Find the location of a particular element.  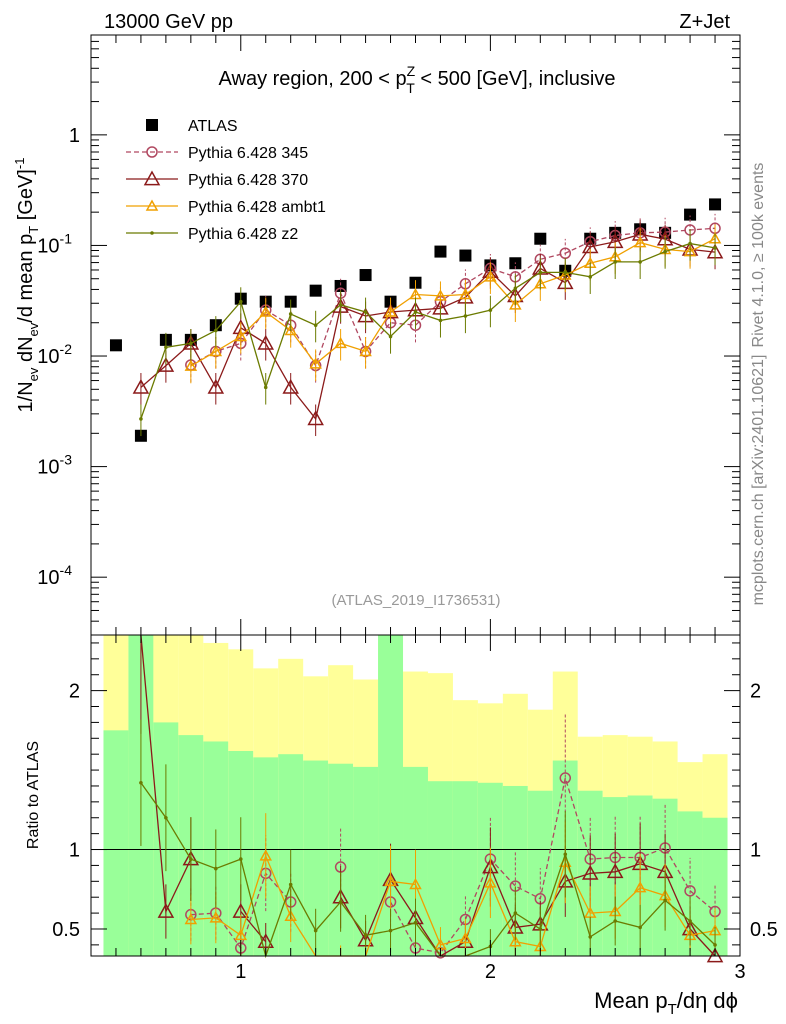

legend-entry: Pythia 6.428 ambt1 is located at coordinates (226, 207).